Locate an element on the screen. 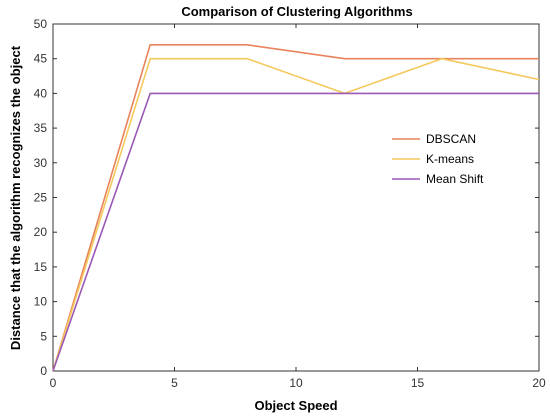 This screenshot has width=550, height=418. y-tick-label: 40 is located at coordinates (41, 93).